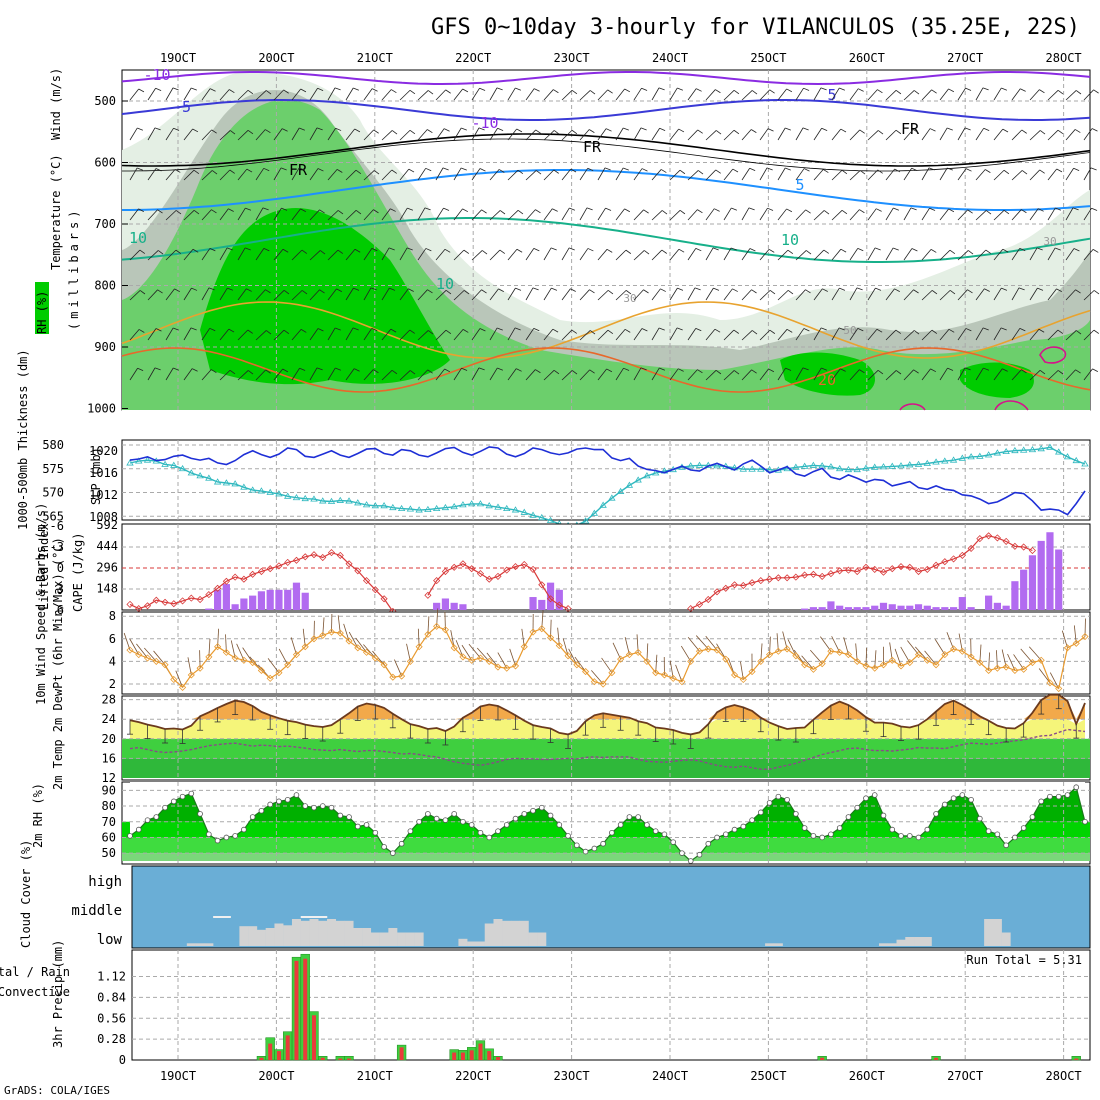 The image size is (1100, 1100). I want to click on thickness-tick-label: 570, so click(53, 493).